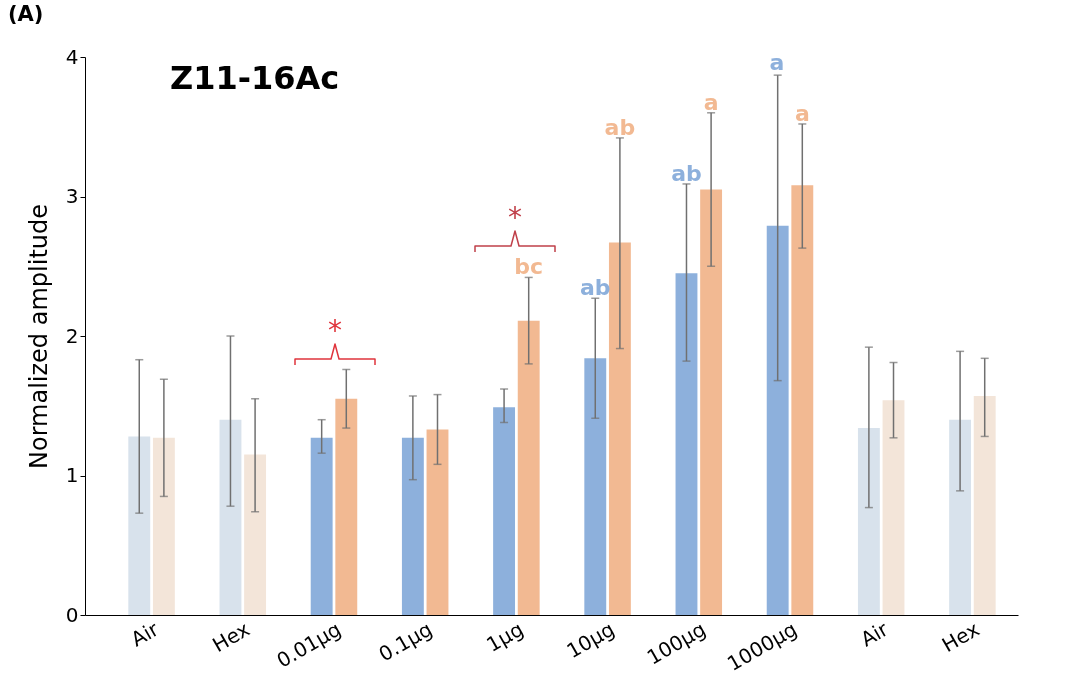  What do you see at coordinates (72, 614) in the screenshot?
I see `y-tick-label: 0` at bounding box center [72, 614].